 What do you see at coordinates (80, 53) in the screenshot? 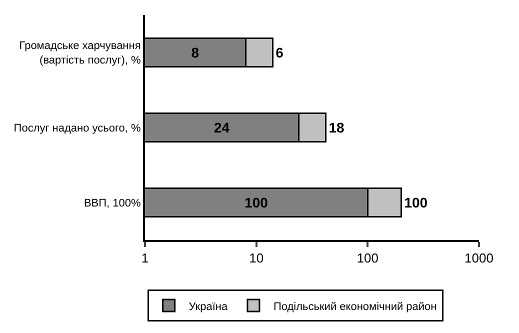
I see `y-tick-label: Громадське харчування (вартість послуг), %` at bounding box center [80, 53].